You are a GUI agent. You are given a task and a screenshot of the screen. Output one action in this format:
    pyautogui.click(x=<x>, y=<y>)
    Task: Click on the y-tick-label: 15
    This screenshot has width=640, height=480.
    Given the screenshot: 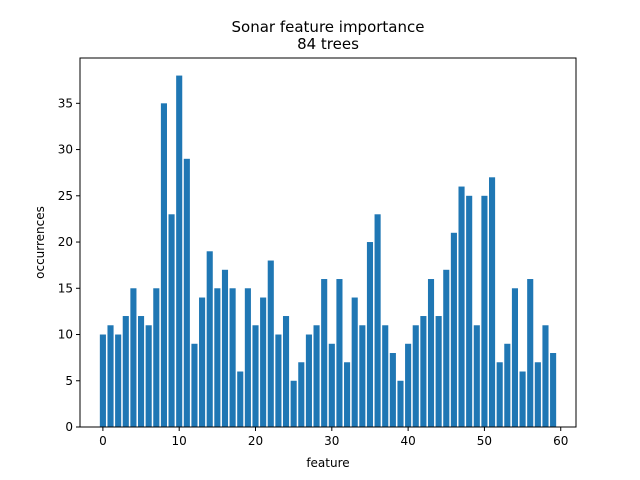 What is the action you would take?
    pyautogui.click(x=65, y=288)
    